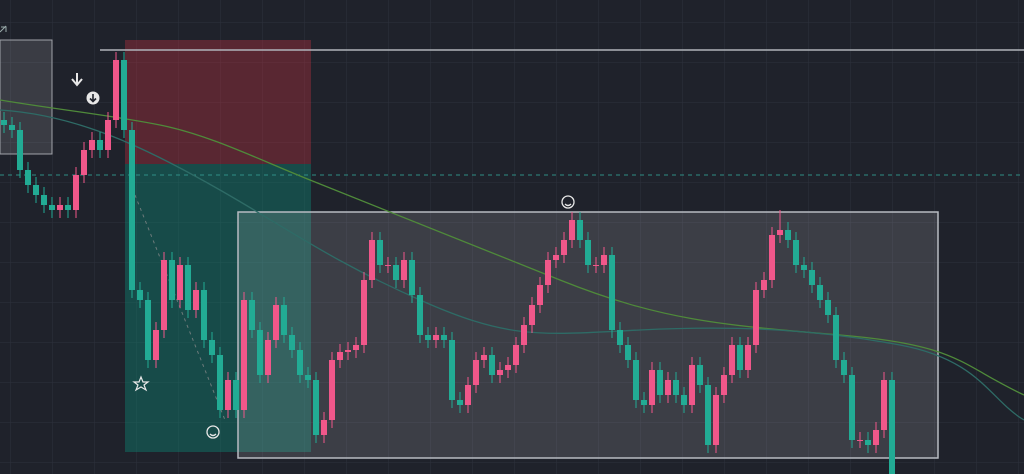 The width and height of the screenshot is (1024, 474). Describe the element at coordinates (77, 80) in the screenshot. I see `arrow-icon` at that location.